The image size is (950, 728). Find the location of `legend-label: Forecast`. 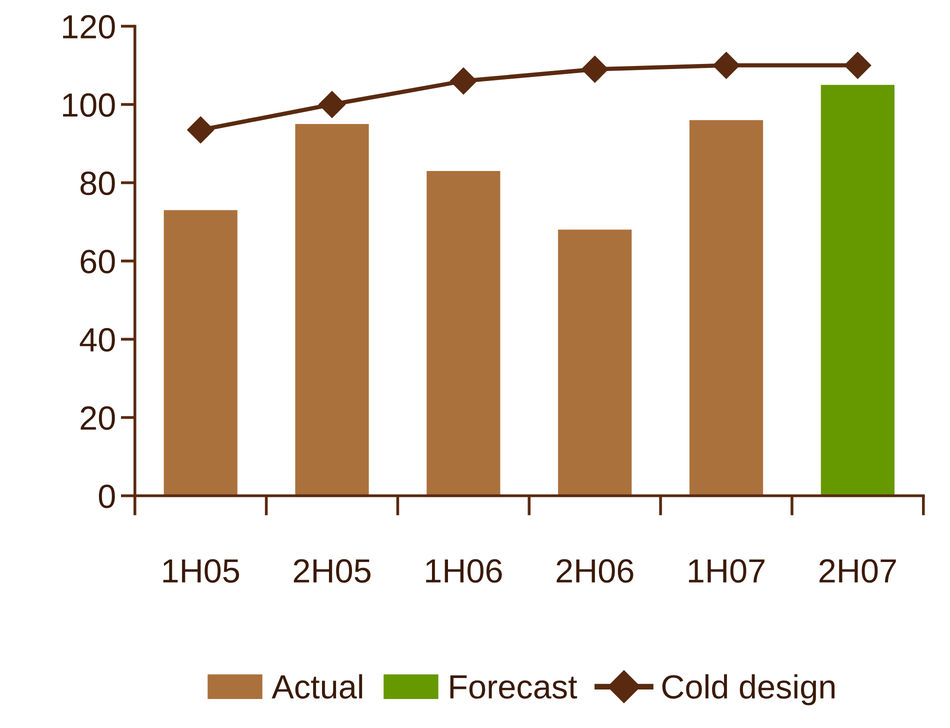

legend-label: Forecast is located at coordinates (514, 687).